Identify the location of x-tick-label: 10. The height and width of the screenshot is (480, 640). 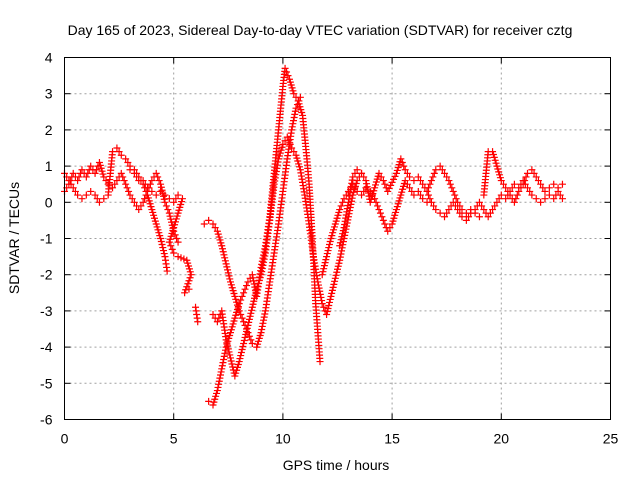
(283, 439).